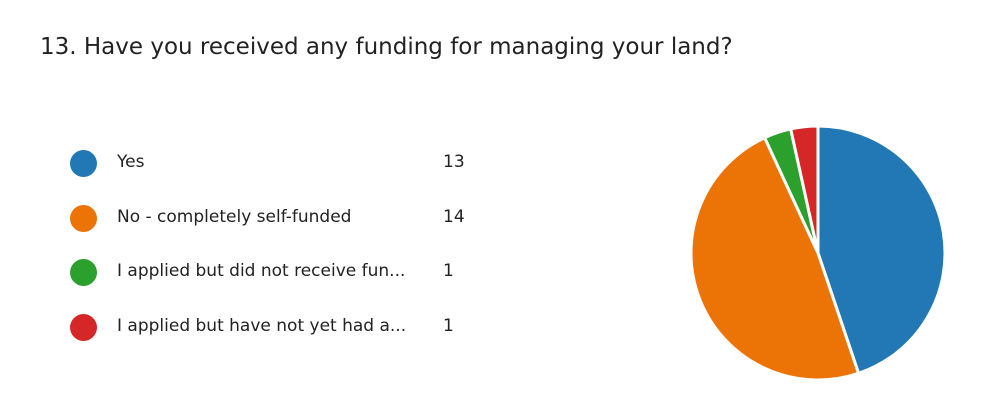 The image size is (1000, 411). I want to click on legend-item: No - completely self-funded 14, so click(270, 218).